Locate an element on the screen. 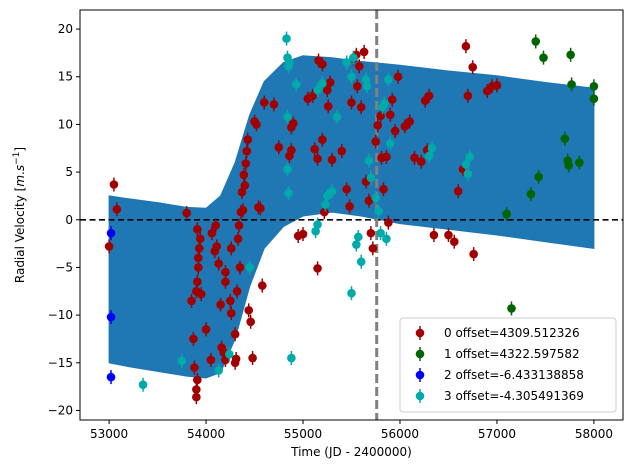 The height and width of the screenshot is (470, 630). legend-entry-3: 3 offset=-4.305491369 is located at coordinates (499, 396).